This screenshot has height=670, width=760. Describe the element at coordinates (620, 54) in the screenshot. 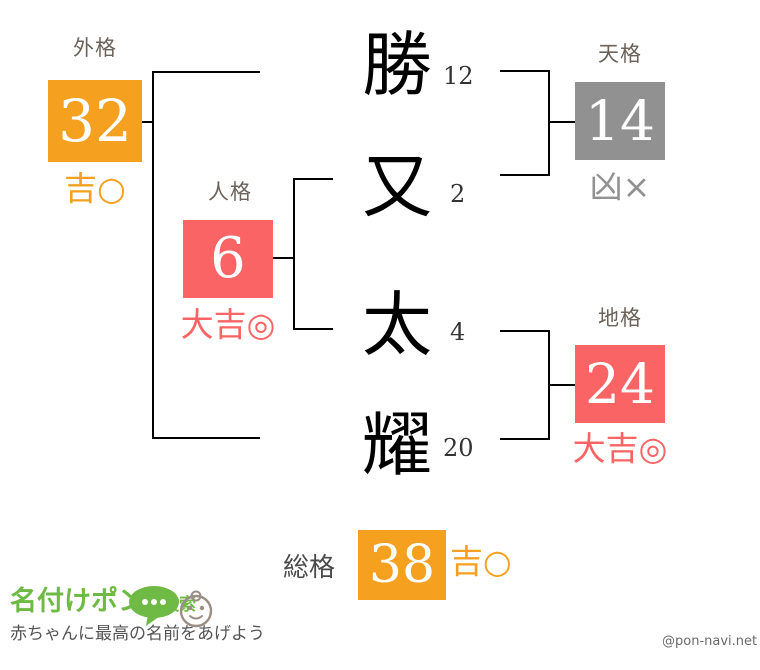

I see `tenkaku-label: 天格` at that location.